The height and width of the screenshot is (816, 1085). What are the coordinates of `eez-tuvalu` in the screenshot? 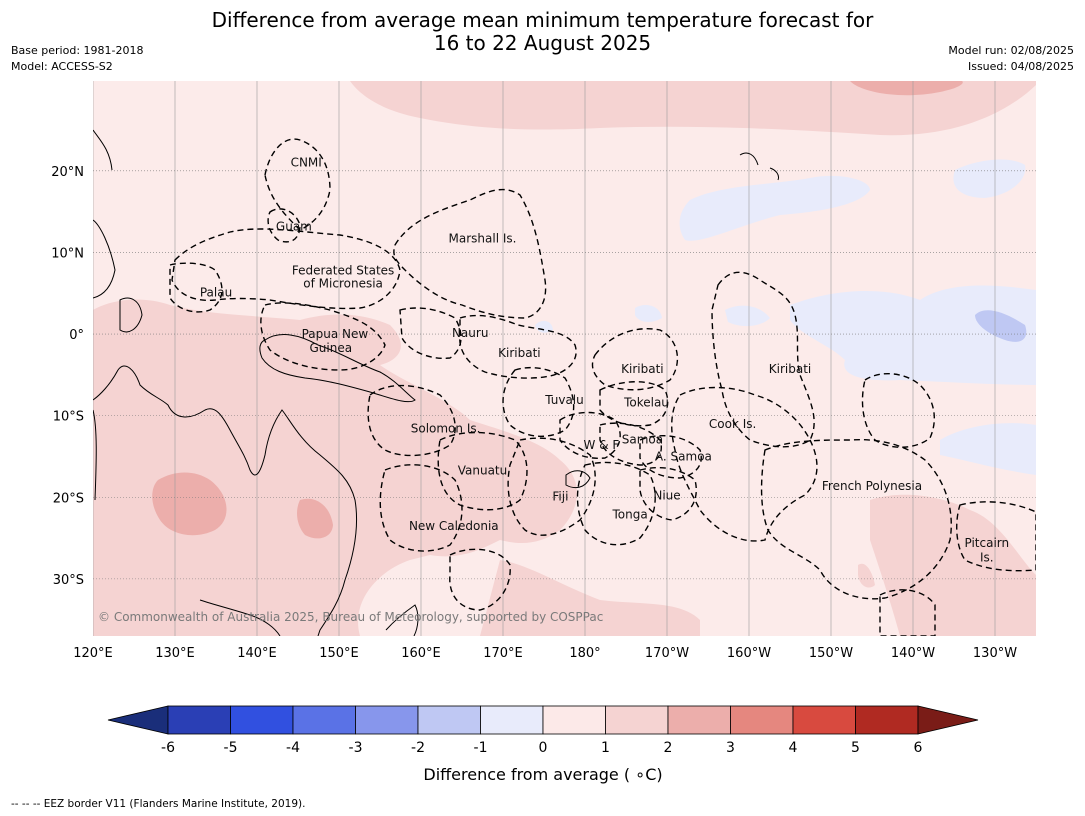 It's located at (538, 401).